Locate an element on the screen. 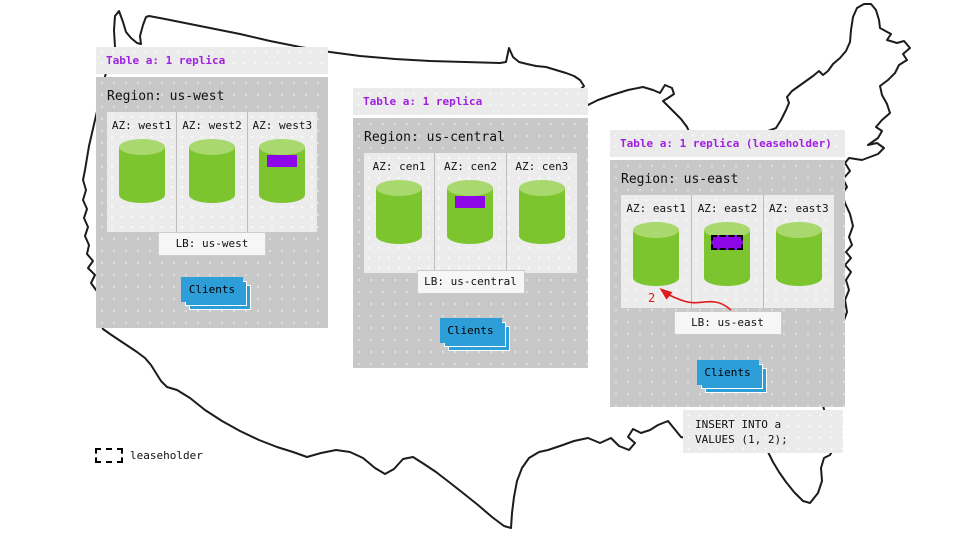 This screenshot has height=540, width=960. az-column-west3: AZ: west3 is located at coordinates (281, 172).